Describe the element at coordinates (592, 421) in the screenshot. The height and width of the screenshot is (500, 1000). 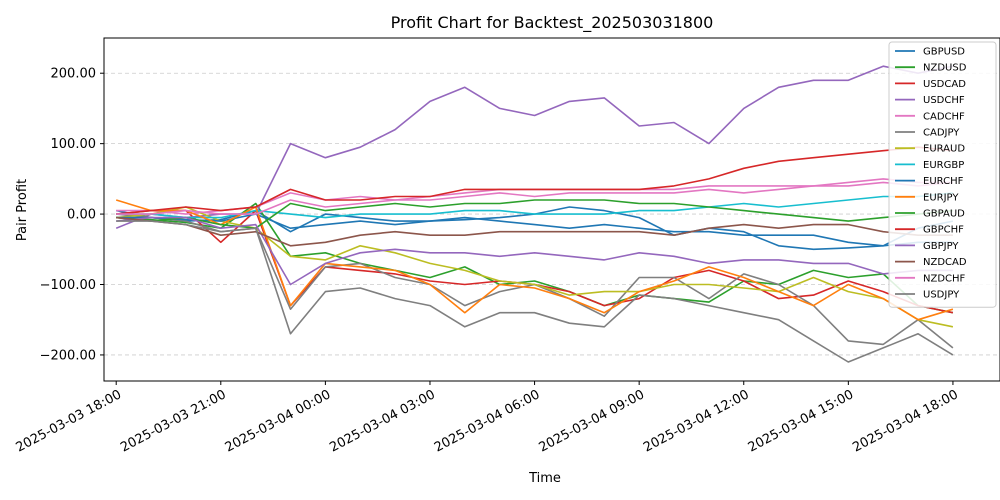
I see `x-tick-label: 2025-03-04 09:00` at that location.